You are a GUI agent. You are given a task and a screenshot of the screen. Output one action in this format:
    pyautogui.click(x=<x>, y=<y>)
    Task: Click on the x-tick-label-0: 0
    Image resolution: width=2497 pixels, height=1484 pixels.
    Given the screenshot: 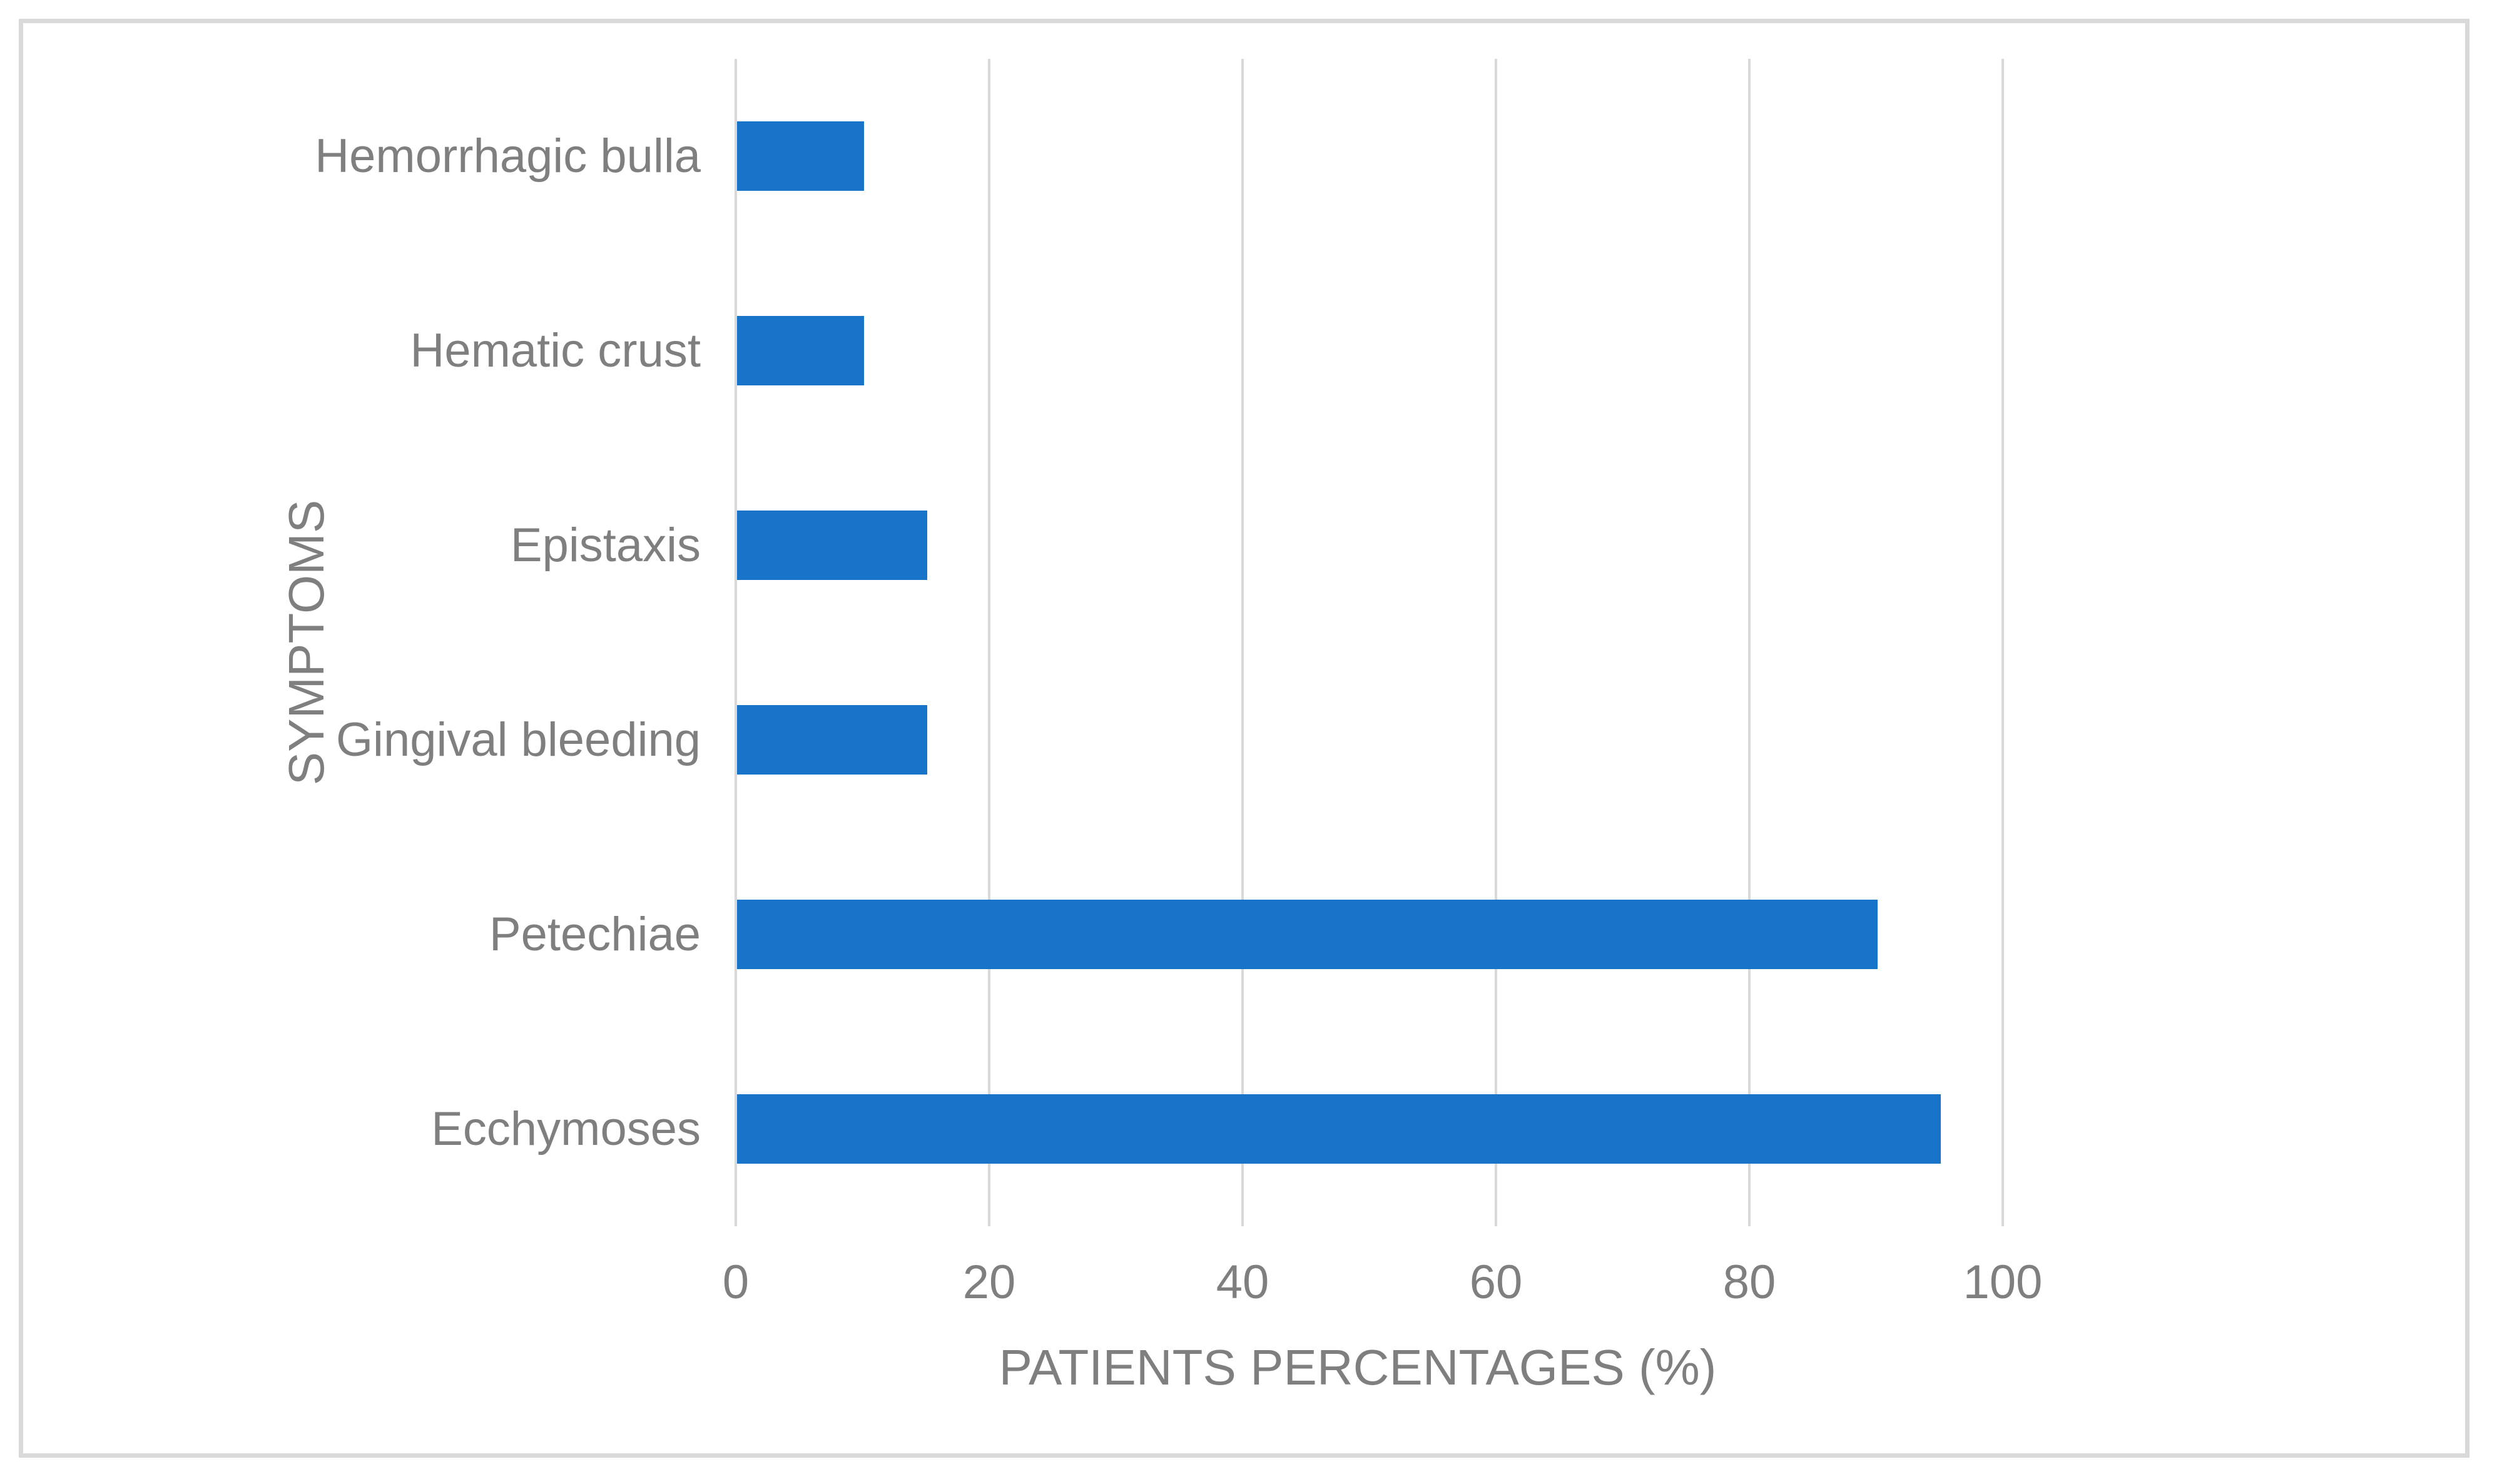 What is the action you would take?
    pyautogui.click(x=736, y=1283)
    